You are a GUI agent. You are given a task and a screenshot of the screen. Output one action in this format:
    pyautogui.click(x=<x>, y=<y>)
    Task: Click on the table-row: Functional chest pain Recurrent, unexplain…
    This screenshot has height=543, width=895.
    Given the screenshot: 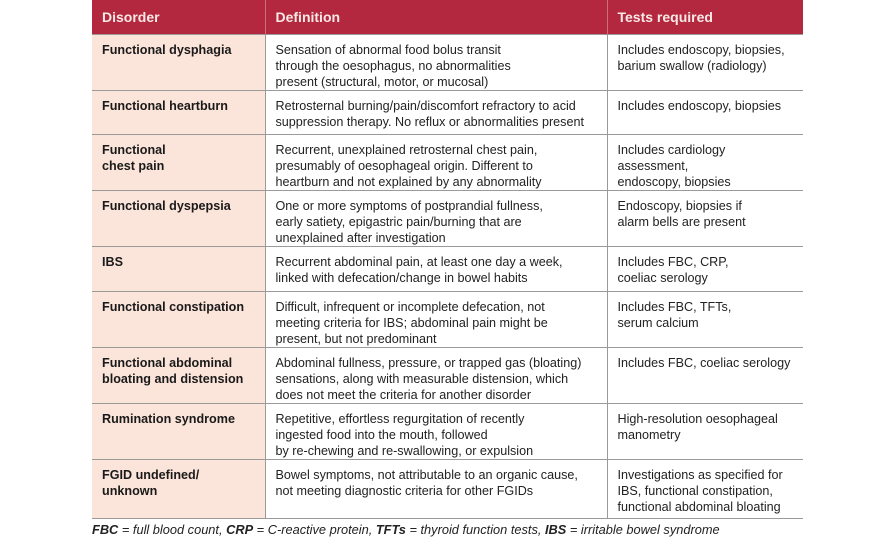 What is the action you would take?
    pyautogui.click(x=447, y=162)
    